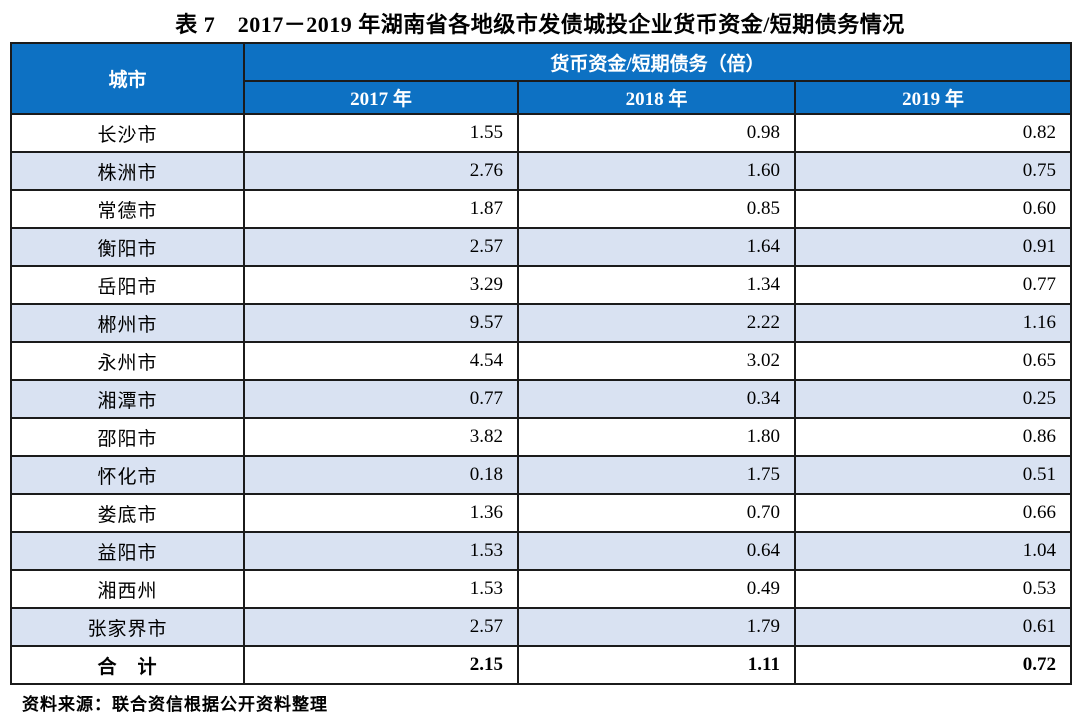 This screenshot has width=1080, height=719. Describe the element at coordinates (933, 171) in the screenshot. I see `value-cell: 0.75` at that location.